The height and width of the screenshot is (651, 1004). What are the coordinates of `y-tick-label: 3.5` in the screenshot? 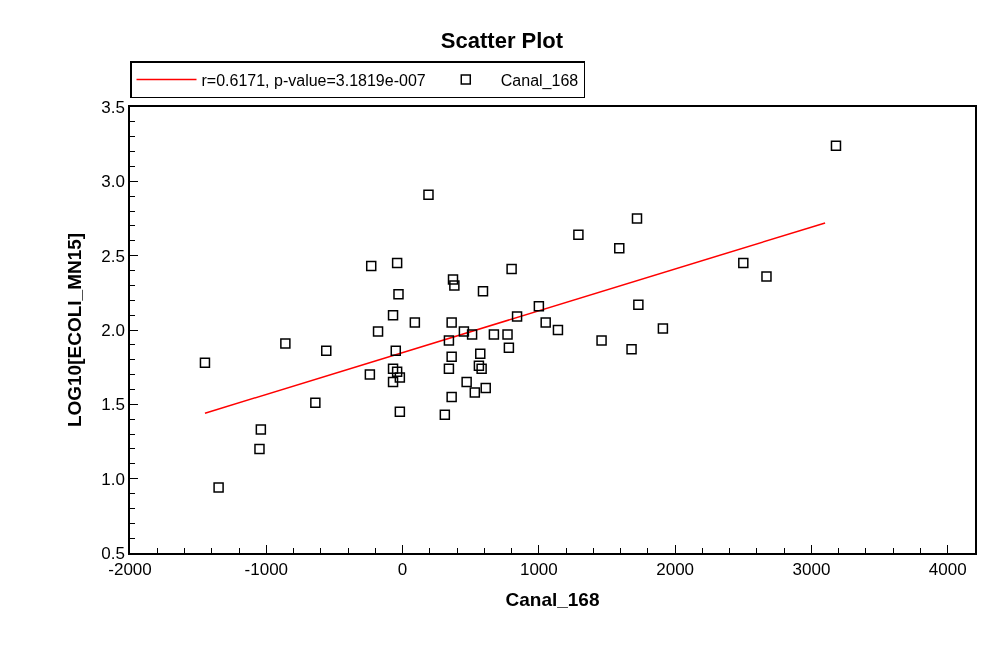 It's located at (113, 107).